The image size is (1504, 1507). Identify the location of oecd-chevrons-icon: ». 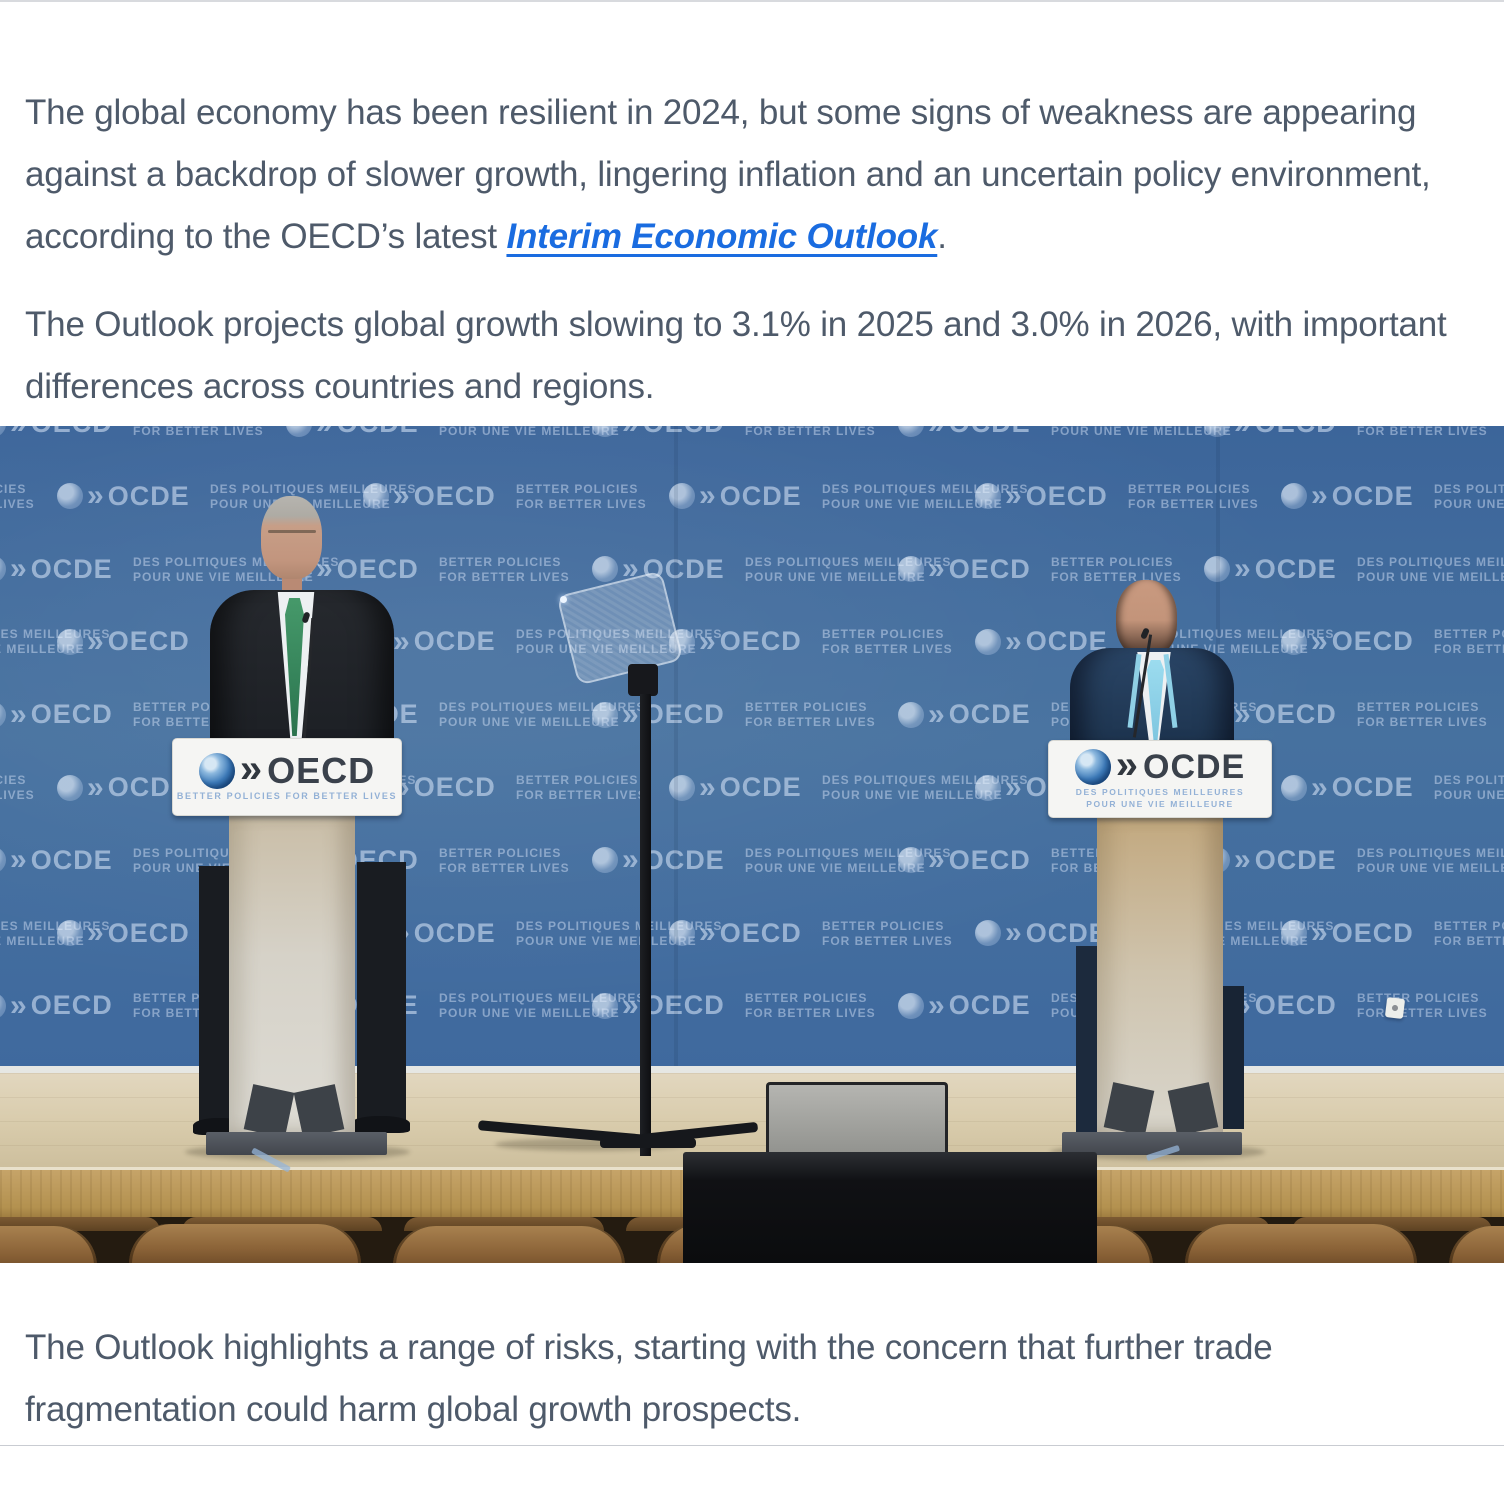
(251, 769).